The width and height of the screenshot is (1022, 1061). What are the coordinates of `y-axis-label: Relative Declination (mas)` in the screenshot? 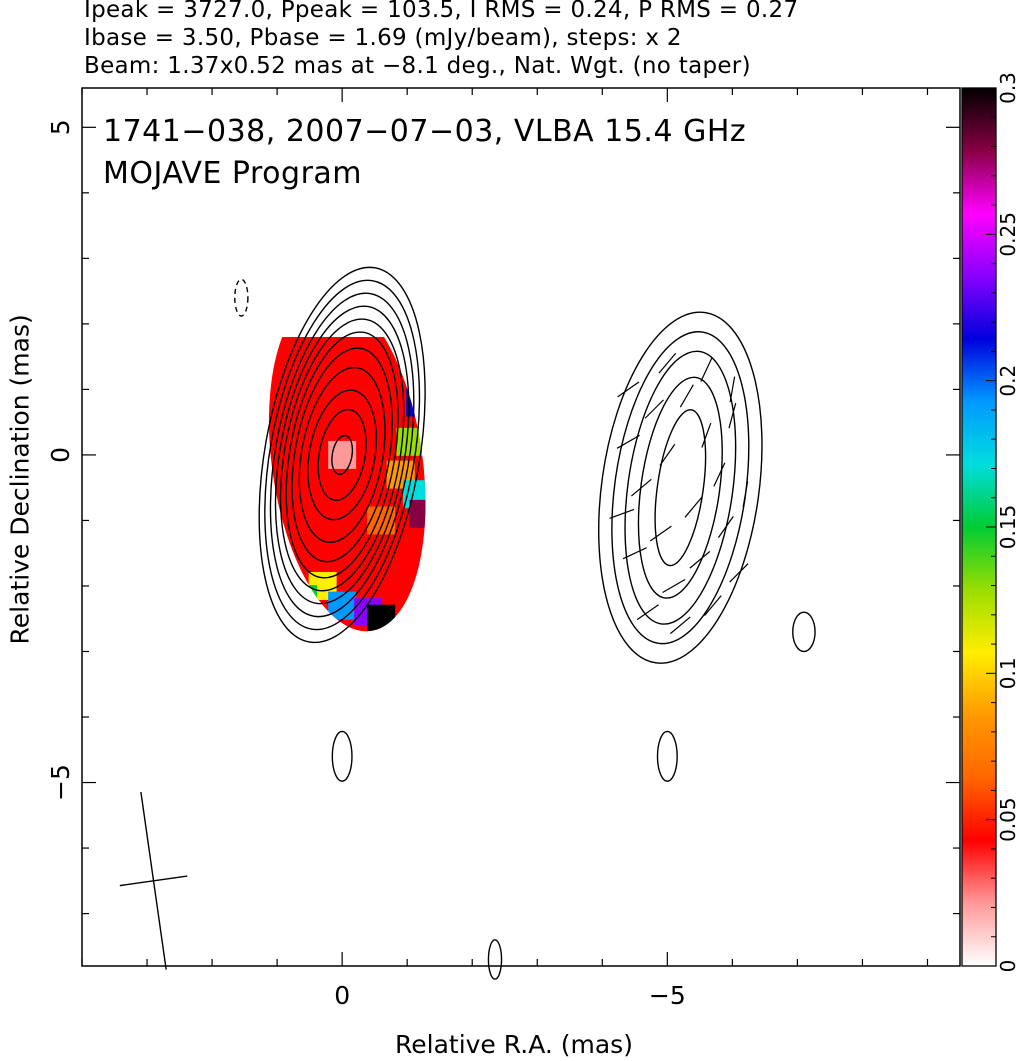 It's located at (20, 479).